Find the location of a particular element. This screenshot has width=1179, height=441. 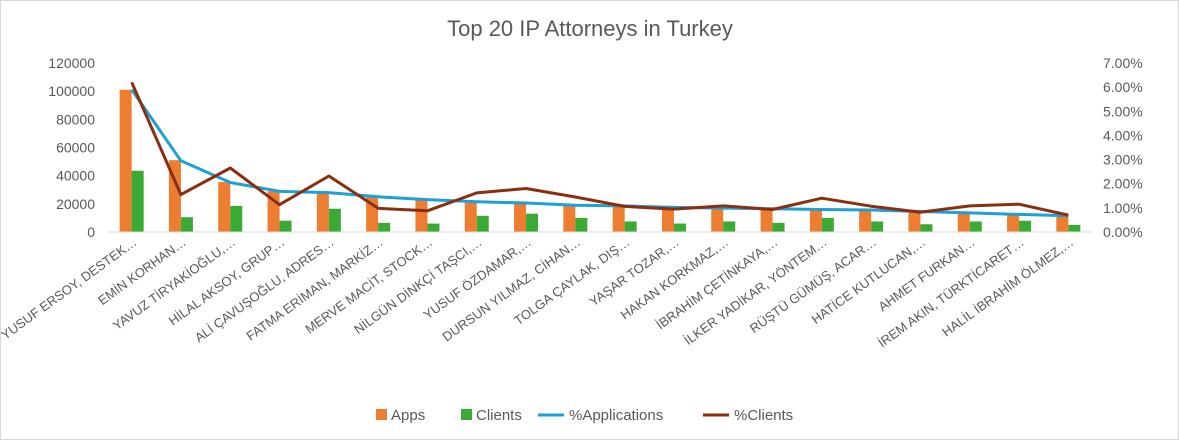

legend-label: Apps is located at coordinates (408, 415).